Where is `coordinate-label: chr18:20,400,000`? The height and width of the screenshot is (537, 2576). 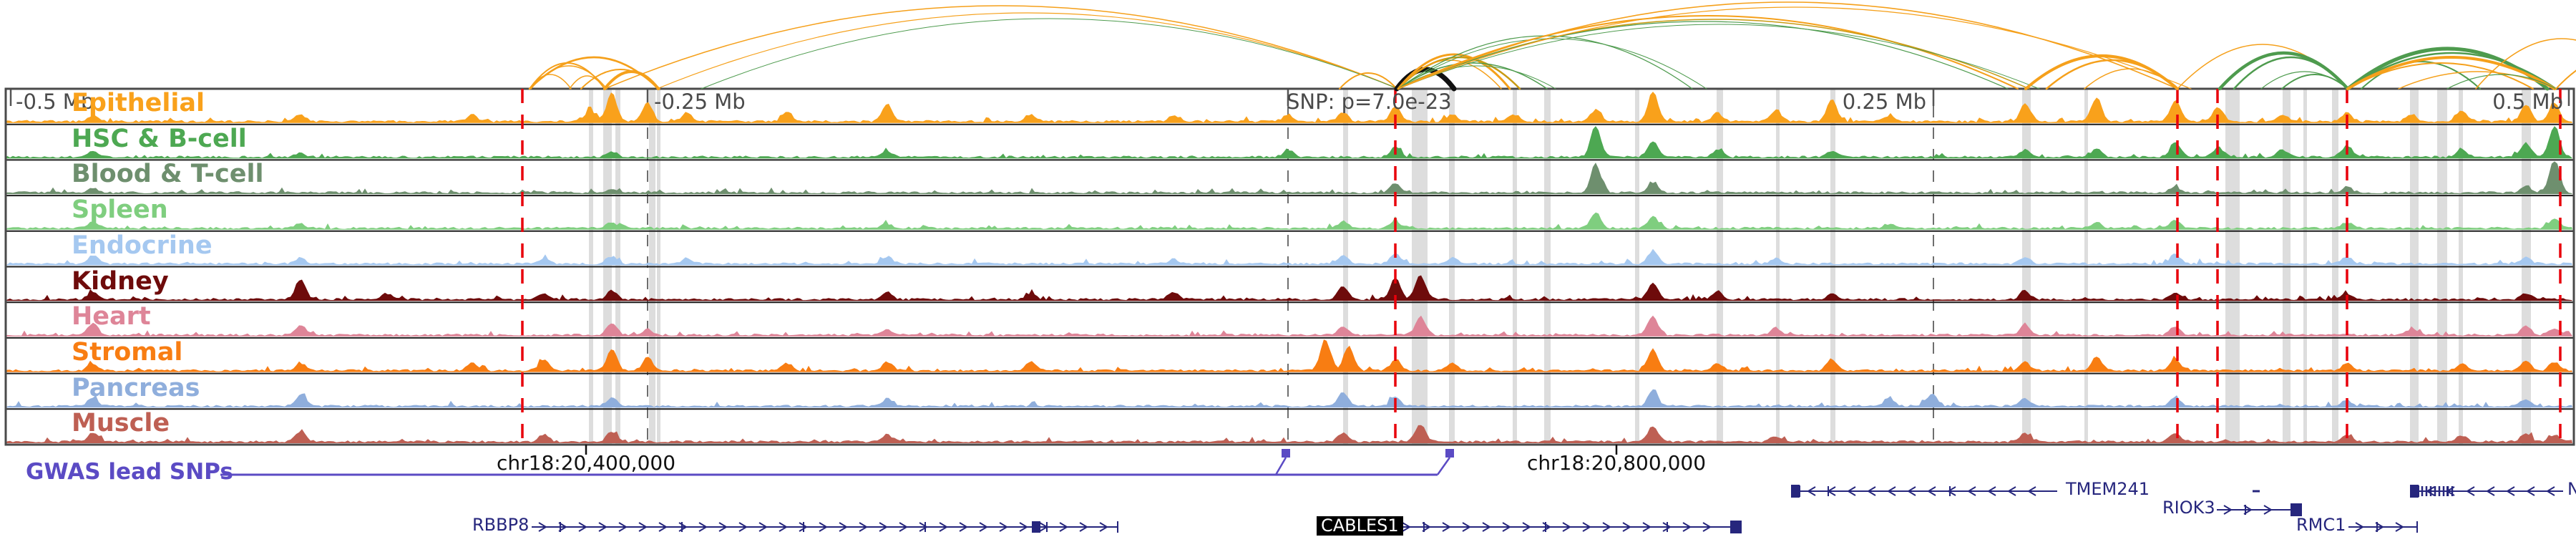 coordinate-label: chr18:20,400,000 is located at coordinates (586, 463).